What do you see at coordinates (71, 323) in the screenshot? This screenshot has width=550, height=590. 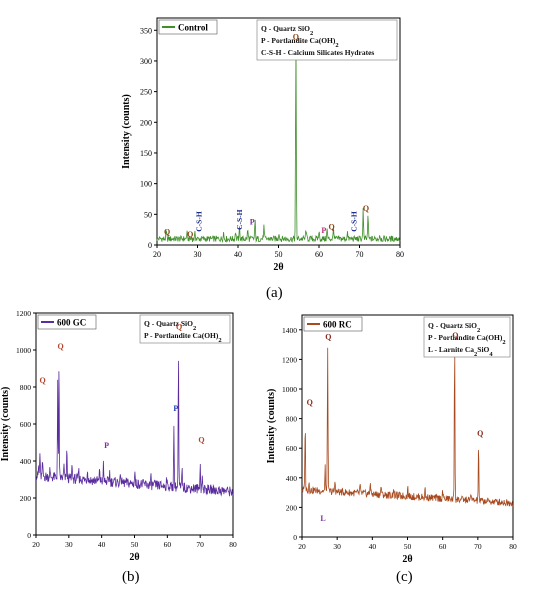 I see `legend-label: 600 GC` at bounding box center [71, 323].